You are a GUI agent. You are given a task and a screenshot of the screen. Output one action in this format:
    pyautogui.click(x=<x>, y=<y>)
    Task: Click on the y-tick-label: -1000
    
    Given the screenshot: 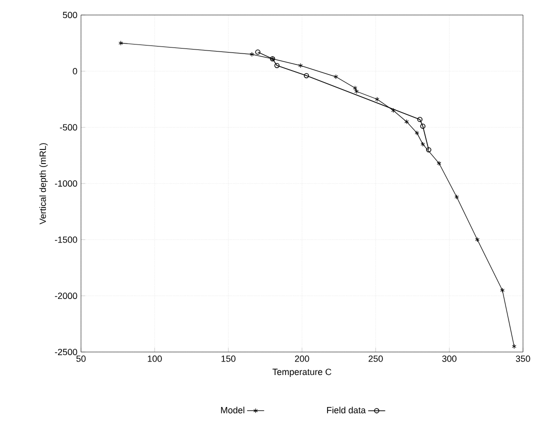 What is the action you would take?
    pyautogui.click(x=66, y=183)
    